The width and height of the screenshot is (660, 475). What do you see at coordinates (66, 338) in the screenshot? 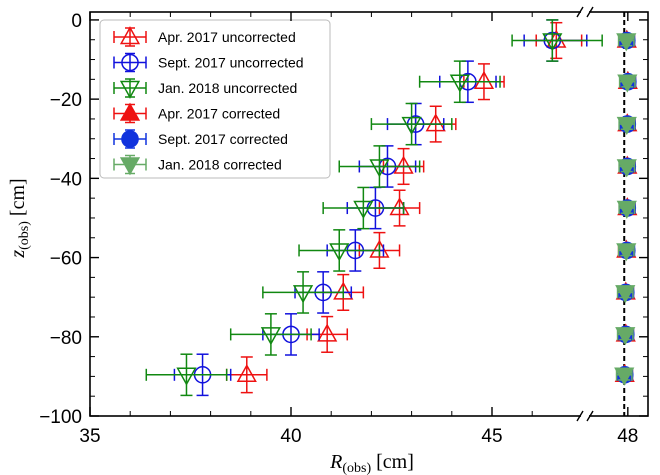
I see `y-tick-label: −80` at bounding box center [66, 338].